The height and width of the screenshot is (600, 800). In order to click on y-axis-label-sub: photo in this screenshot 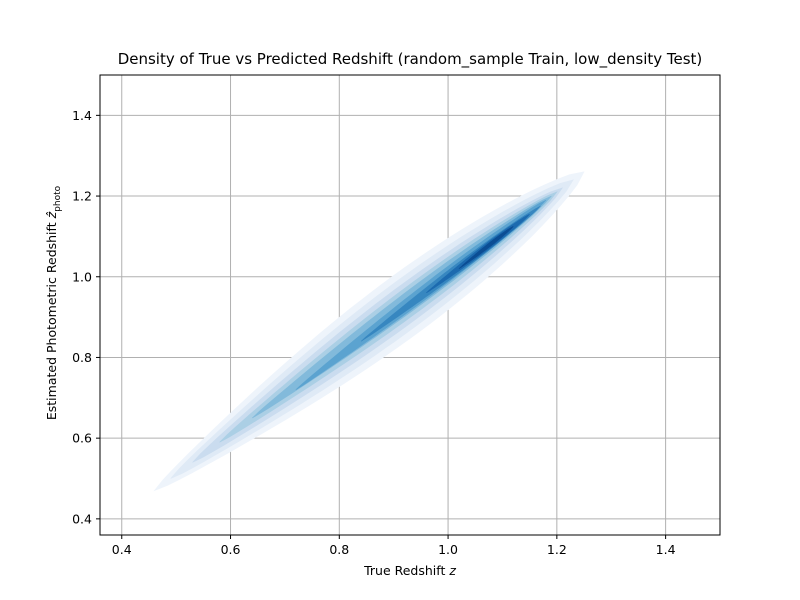, I will do `click(58, 198)`.